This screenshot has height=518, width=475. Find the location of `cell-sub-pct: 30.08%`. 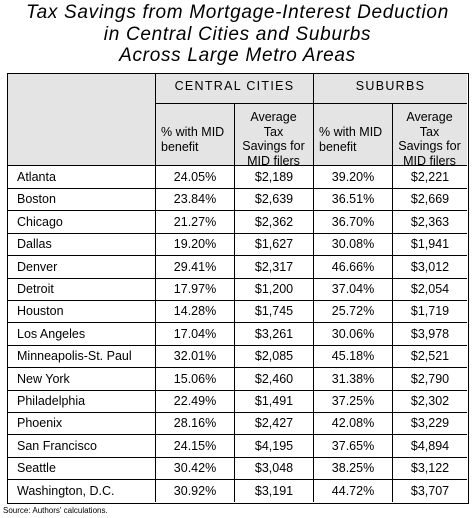

cell-sub-pct: 30.08% is located at coordinates (353, 244).